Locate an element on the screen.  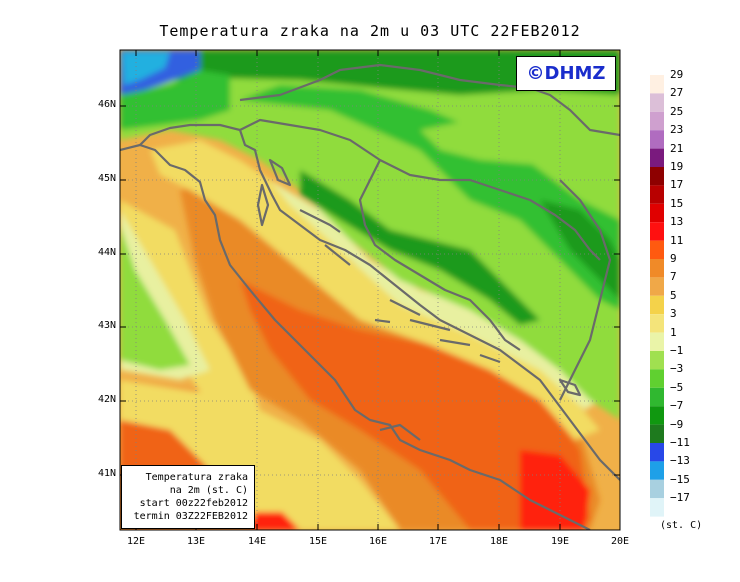
legend-label: 5 is located at coordinates (673, 295).